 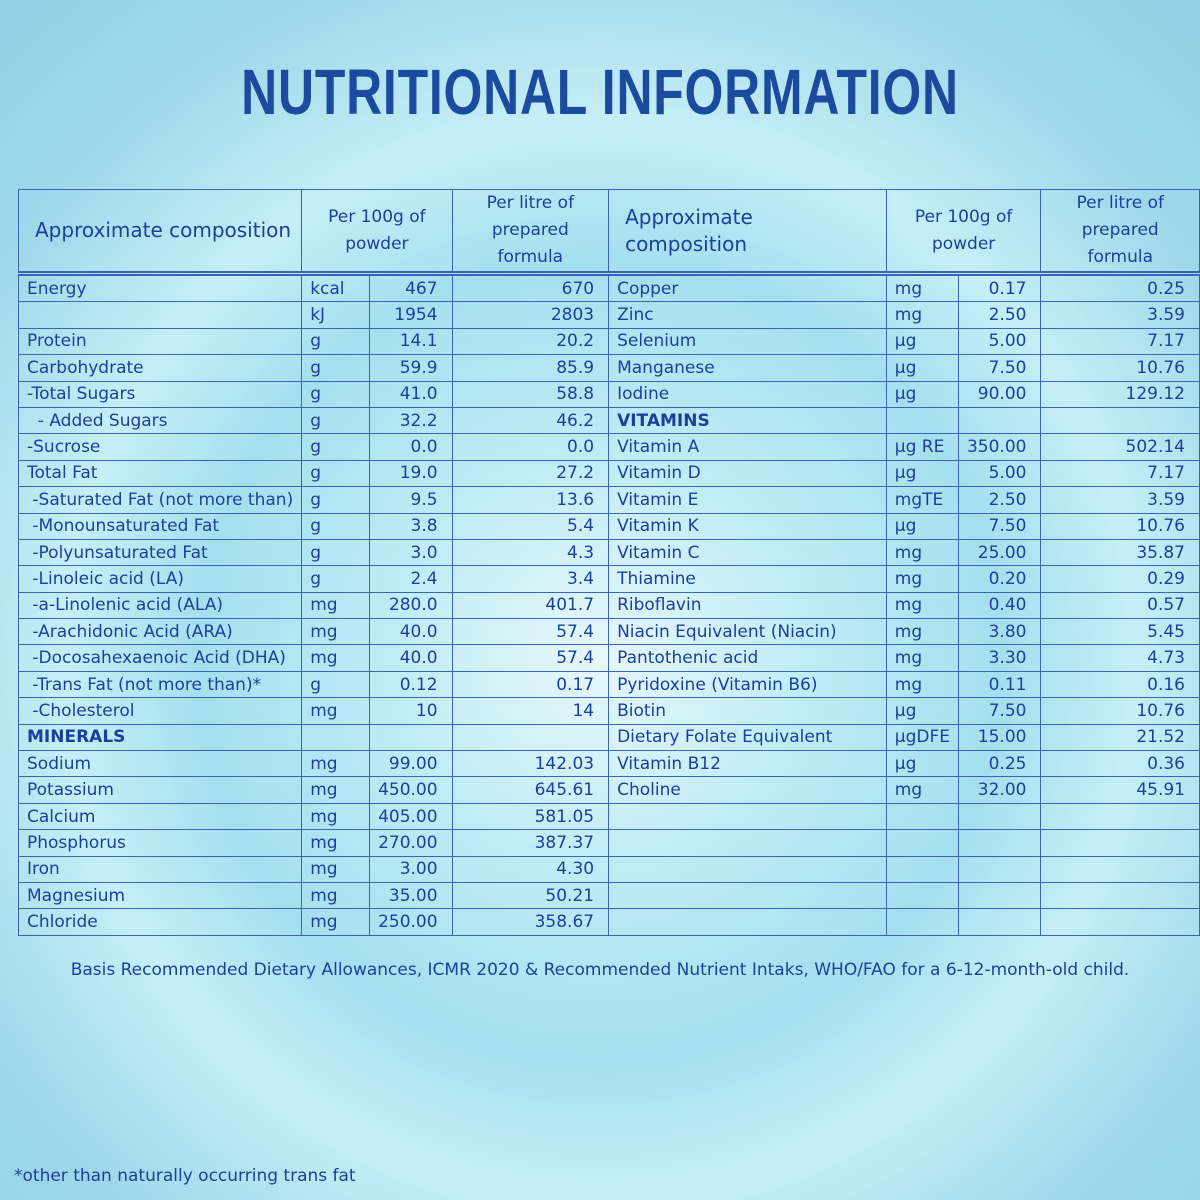 What do you see at coordinates (160, 843) in the screenshot?
I see `cell: Phosphorus` at bounding box center [160, 843].